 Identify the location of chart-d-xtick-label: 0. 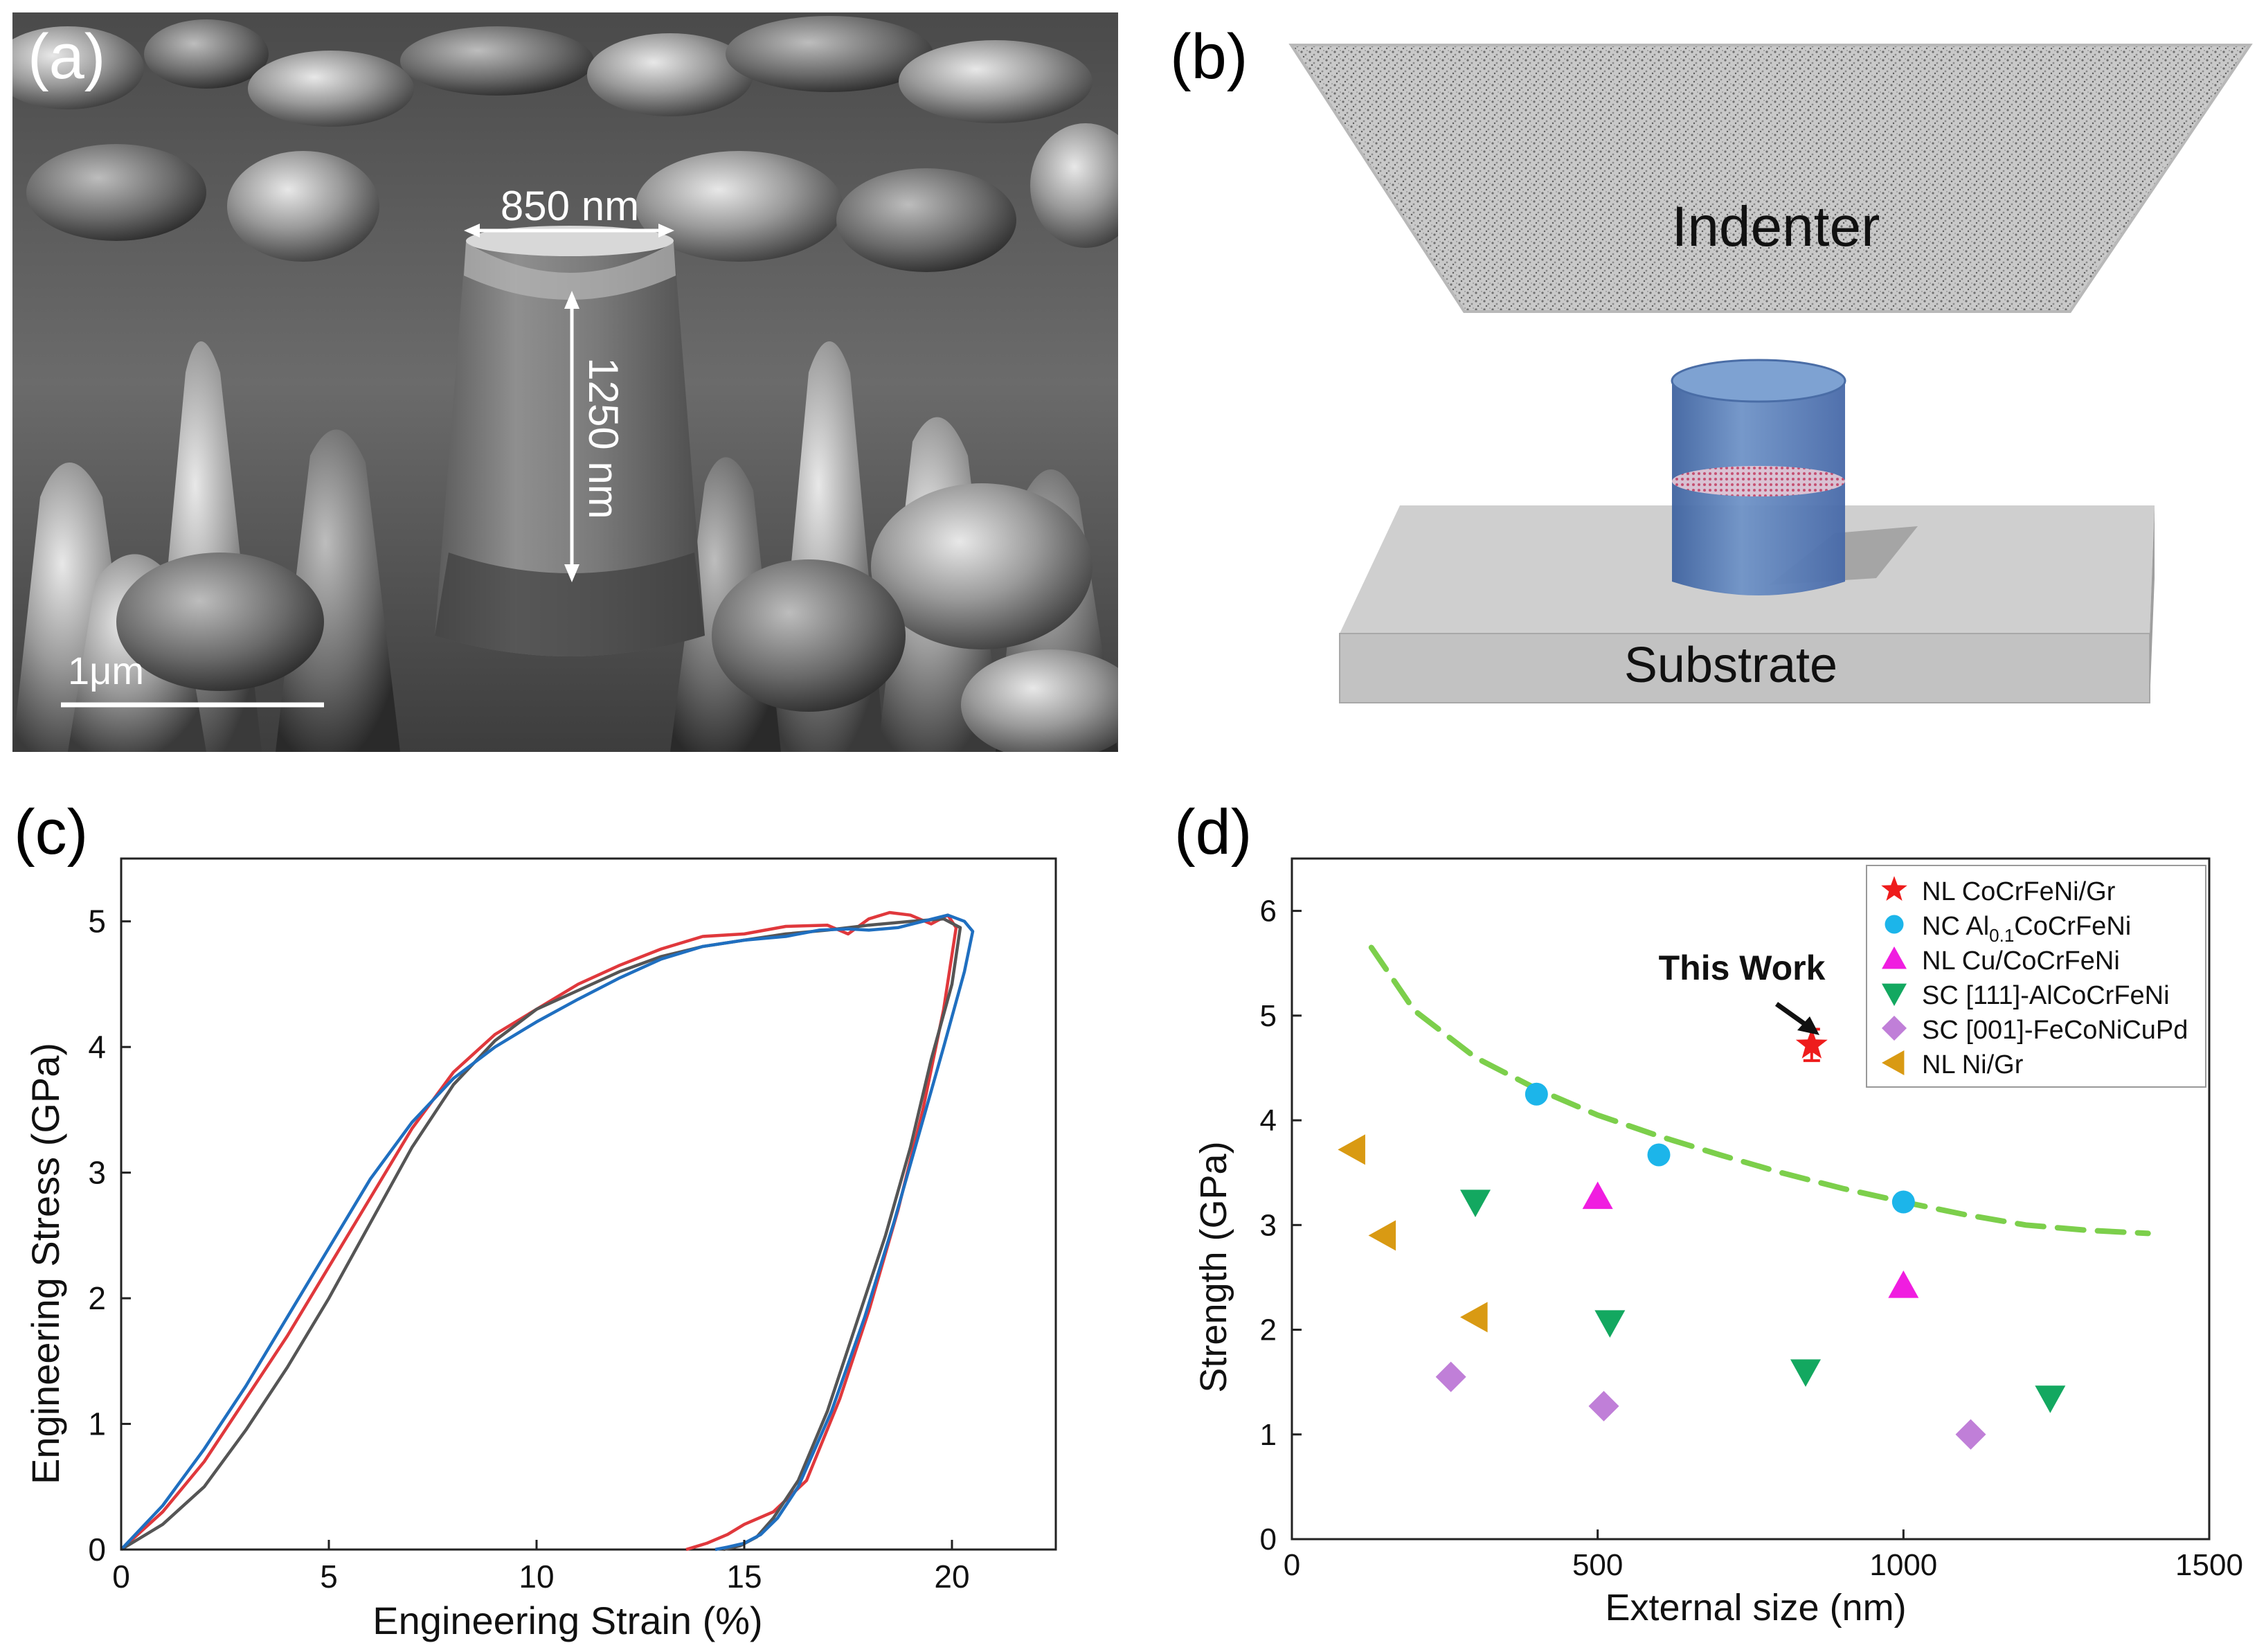
(1292, 1565).